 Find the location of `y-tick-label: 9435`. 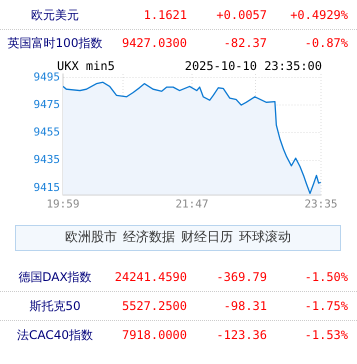

y-tick-label: 9435 is located at coordinates (47, 159).